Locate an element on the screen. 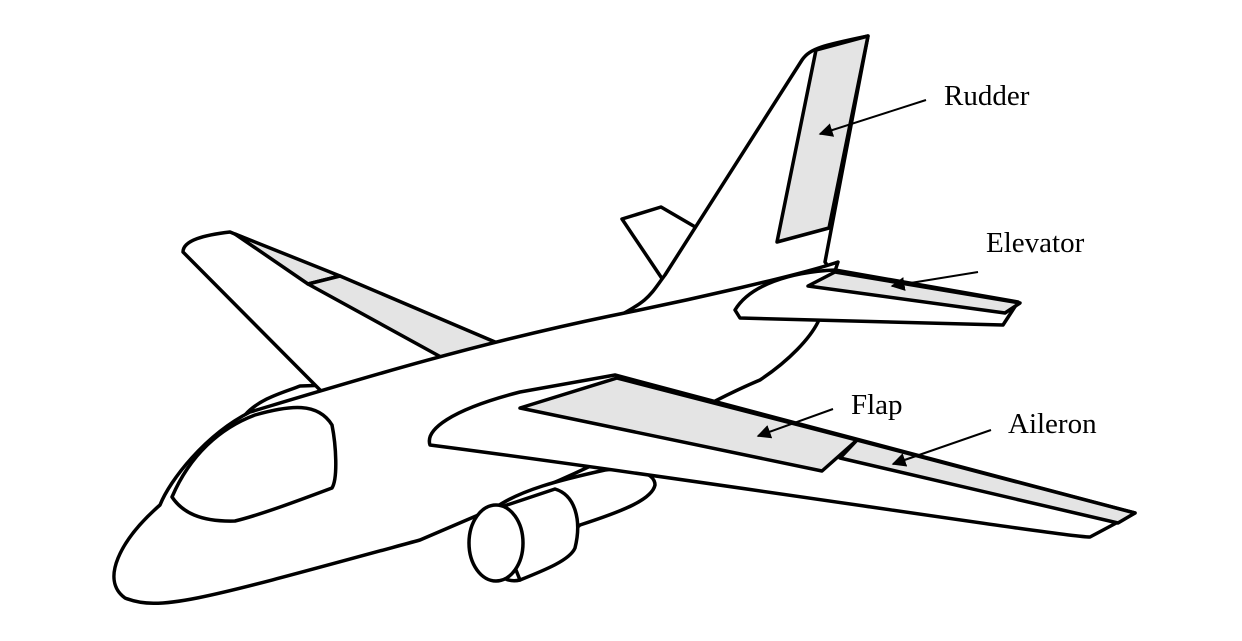 The image size is (1242, 641). aileron-pointer is located at coordinates (941, 448).